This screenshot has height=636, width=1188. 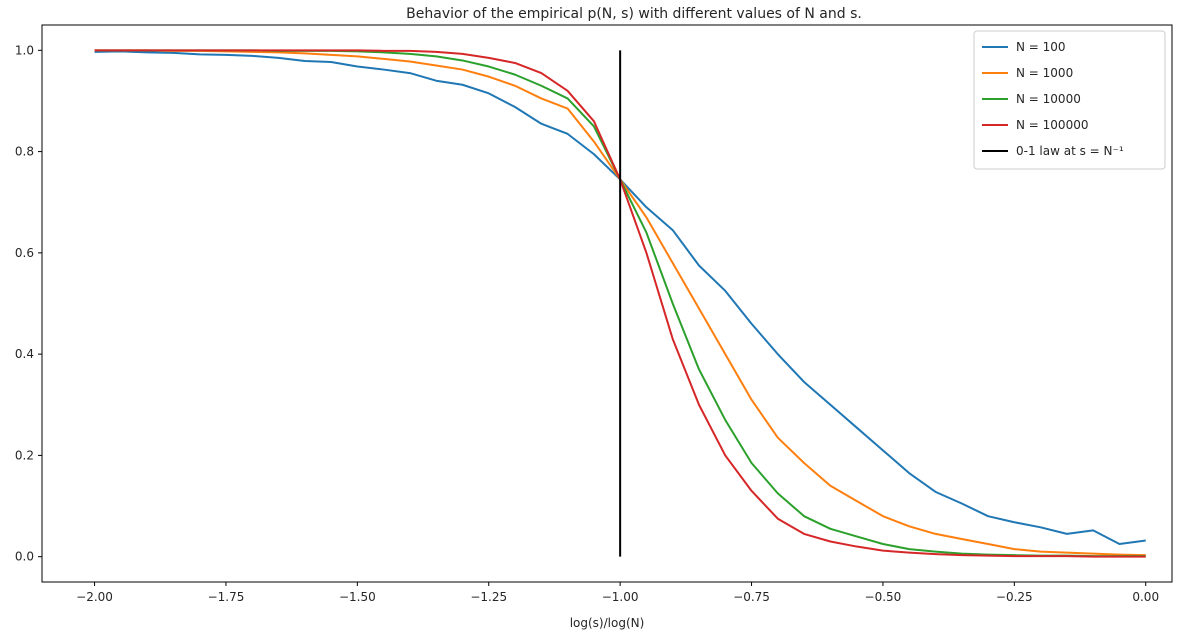 I want to click on x-tick-label: −0.75, so click(x=751, y=597).